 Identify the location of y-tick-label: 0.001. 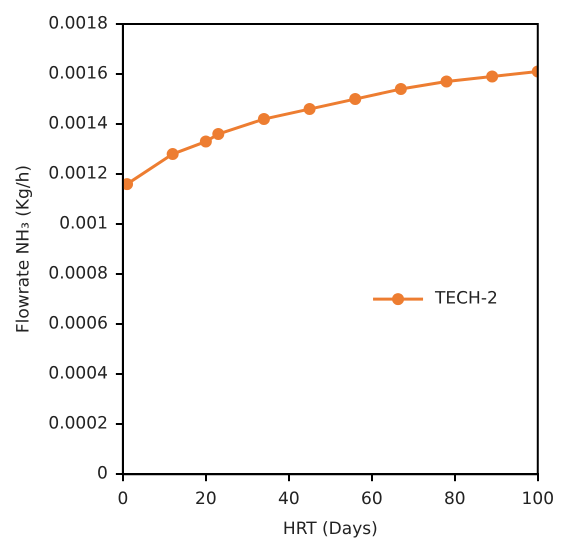
(83, 224).